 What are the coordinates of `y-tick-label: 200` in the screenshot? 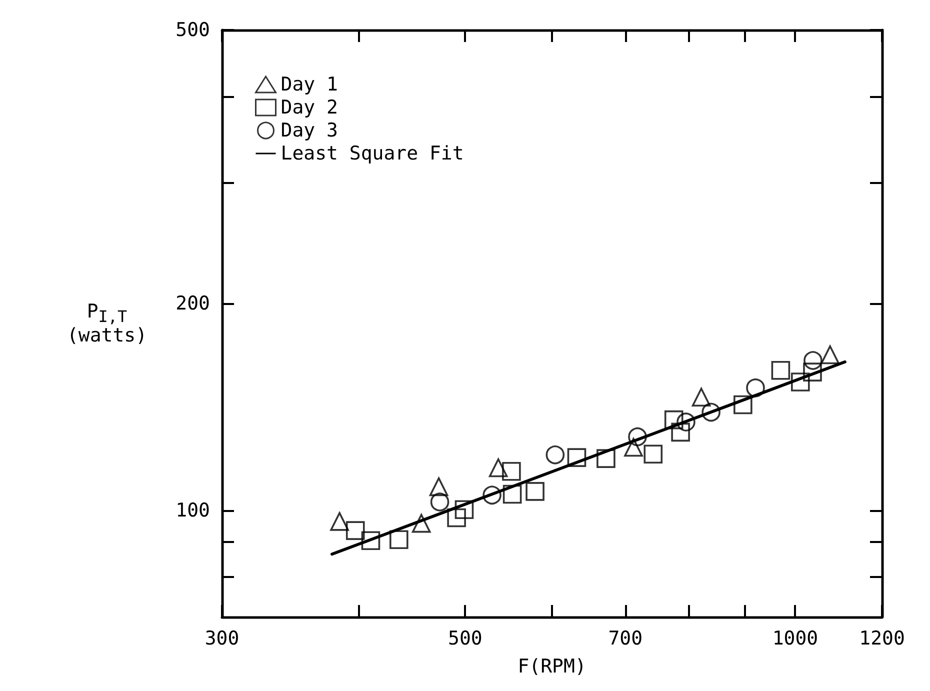 It's located at (193, 303).